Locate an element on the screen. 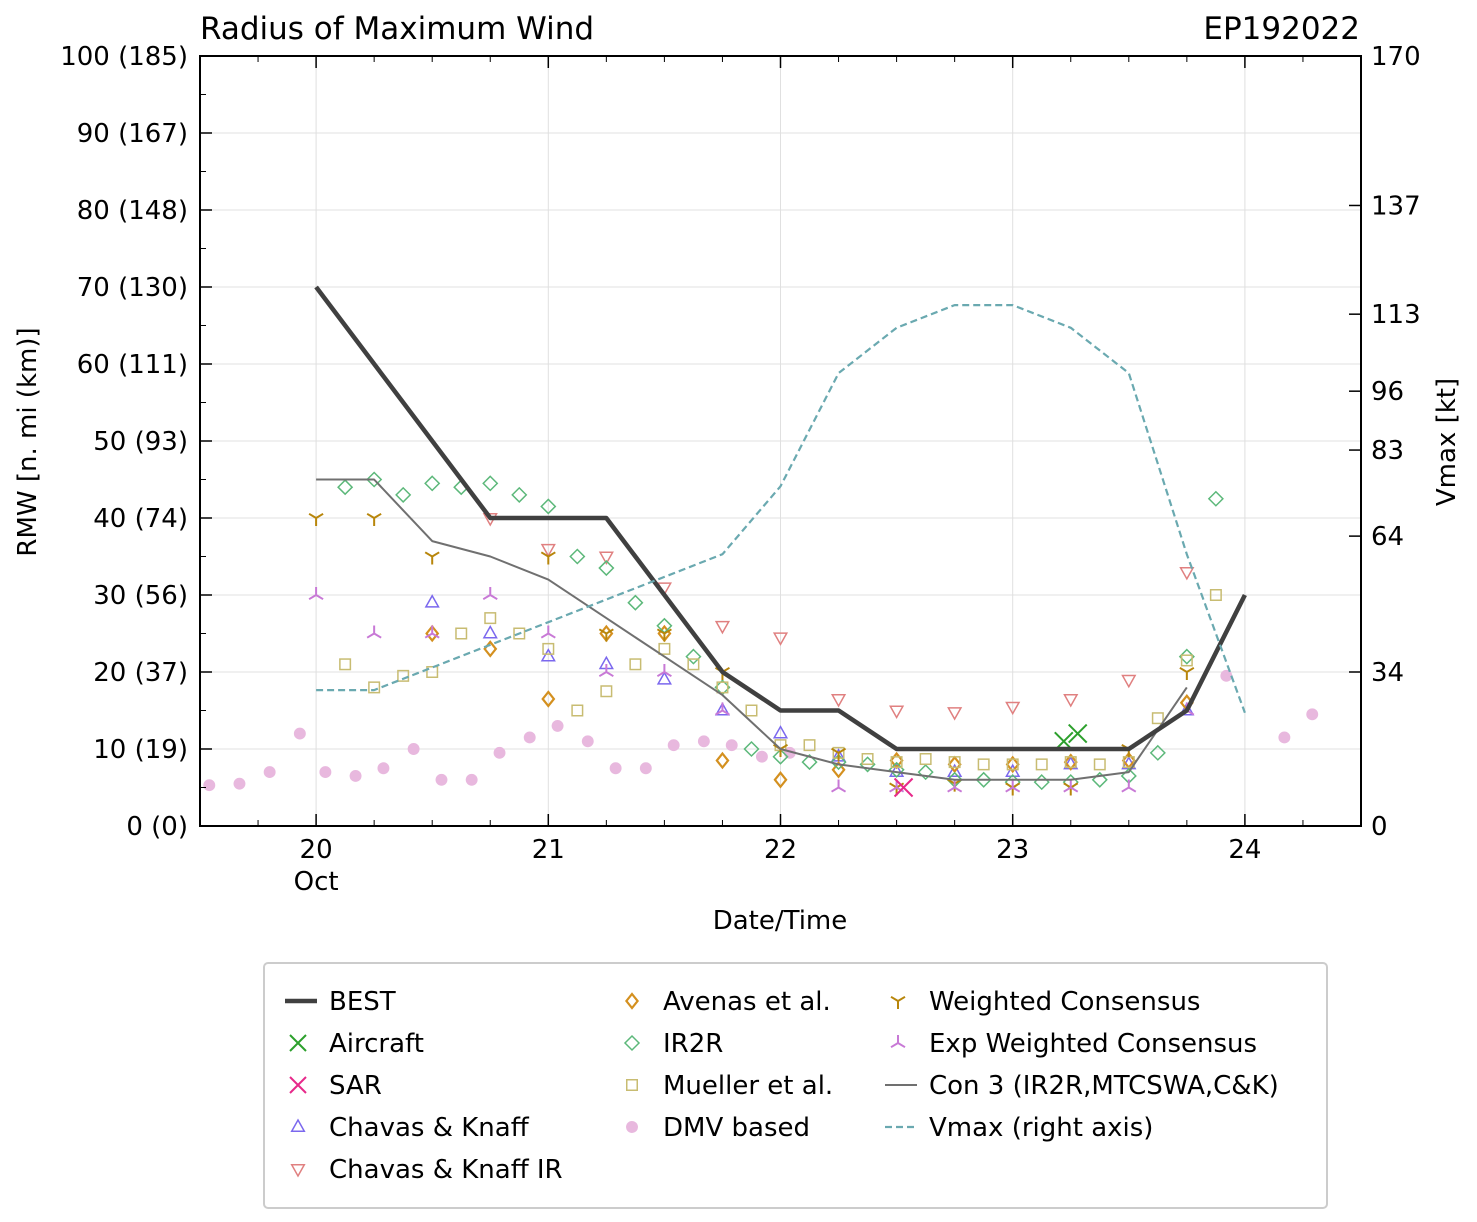 The height and width of the screenshot is (1222, 1477). y-tick-label: 10 (19) is located at coordinates (140, 750).